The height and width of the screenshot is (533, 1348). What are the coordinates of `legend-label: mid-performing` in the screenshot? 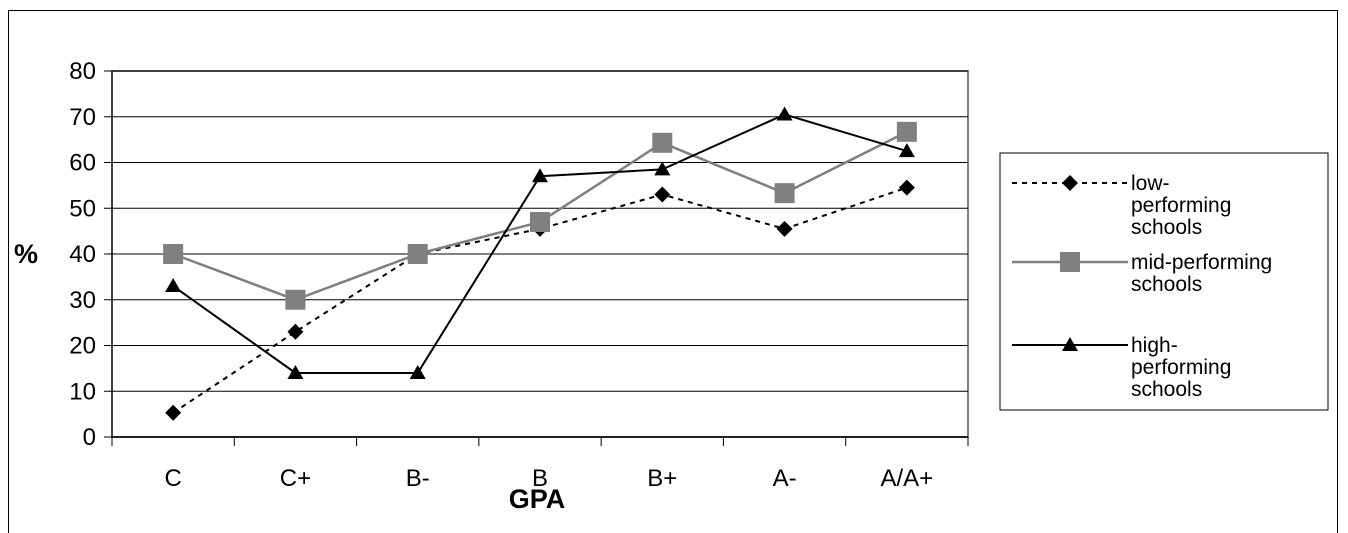 It's located at (1201, 262).